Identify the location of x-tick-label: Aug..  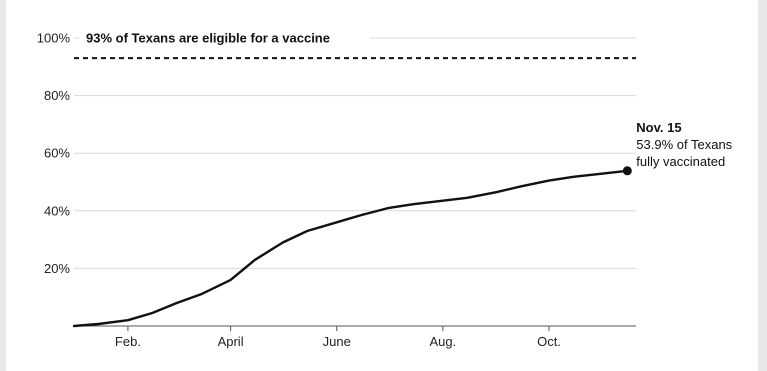
(442, 341).